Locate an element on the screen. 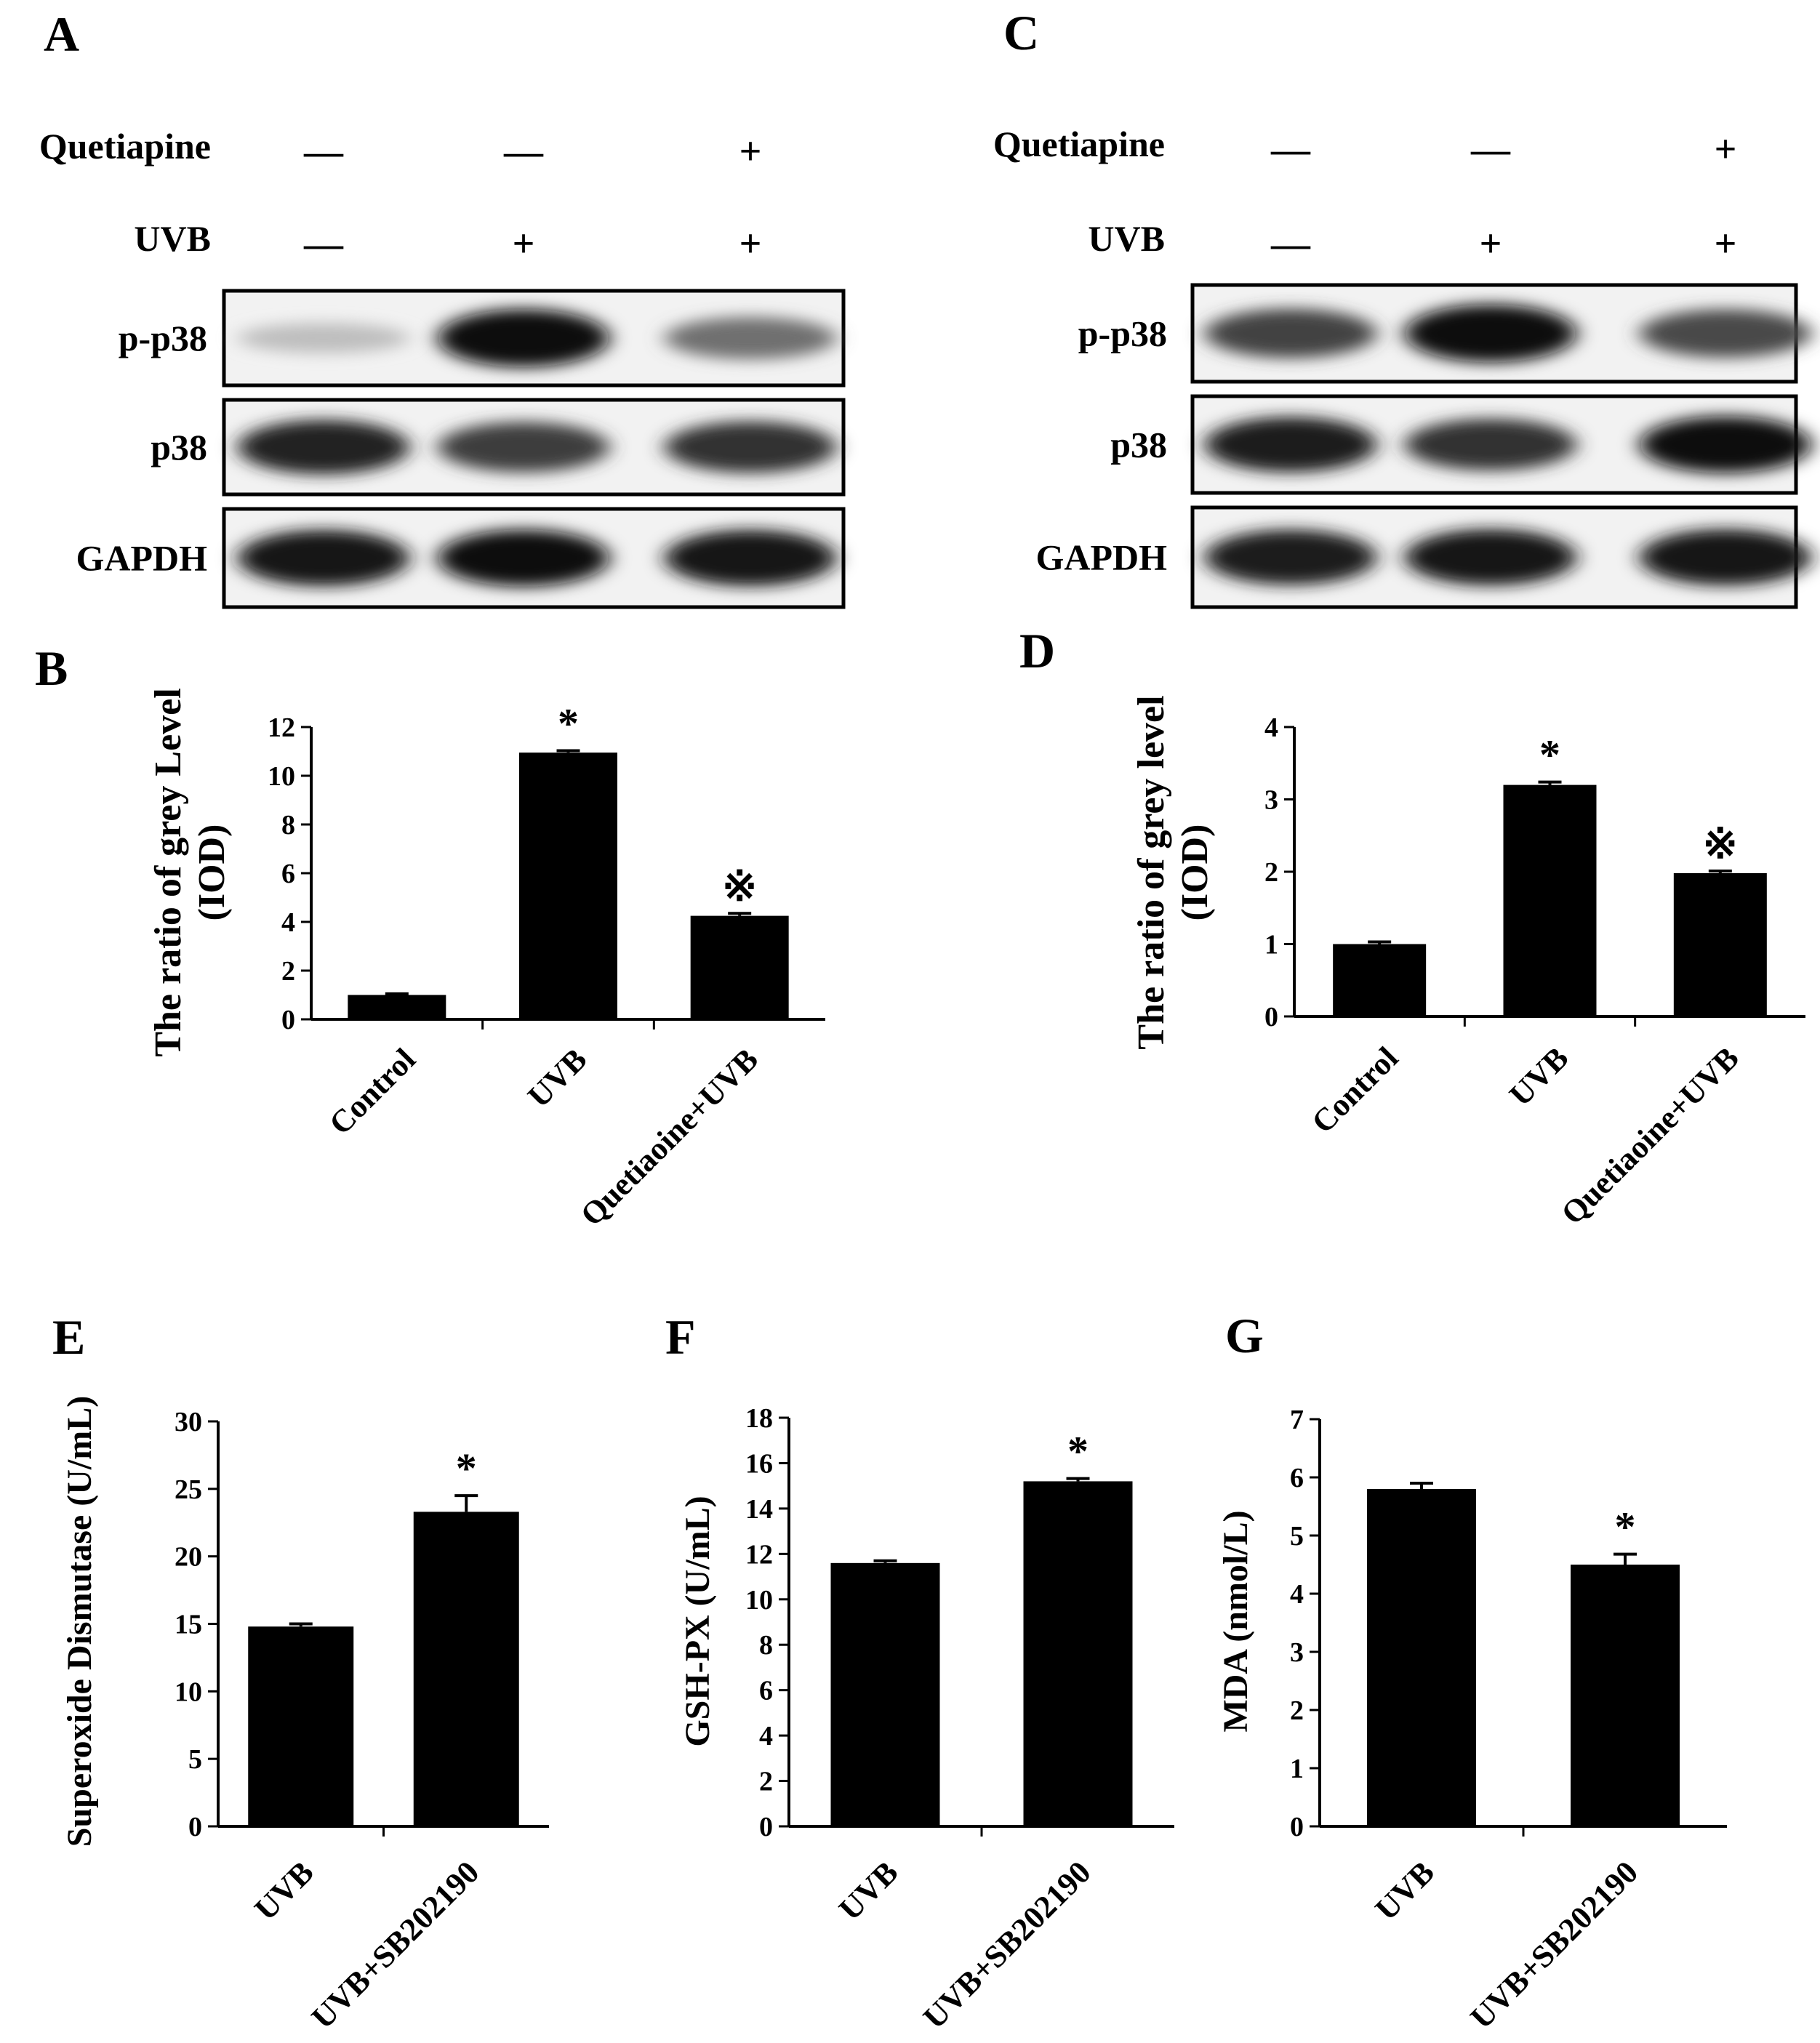 This screenshot has width=1820, height=2043. chart-g: 0 1 2 3 4 5 6 7 UVB * UVB+SB202190 MDA (nmol/L) is located at coordinates (1471, 1720).